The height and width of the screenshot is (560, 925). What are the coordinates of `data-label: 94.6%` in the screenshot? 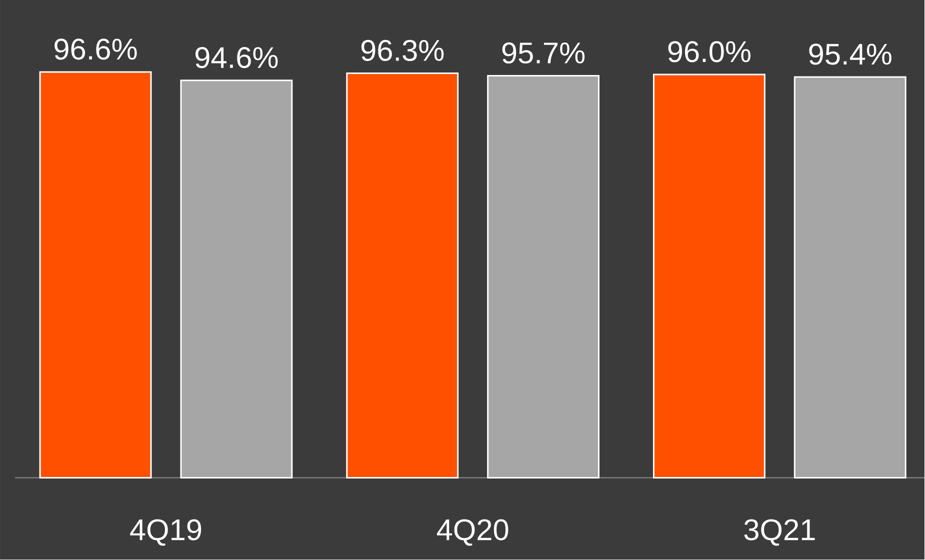 It's located at (236, 57).